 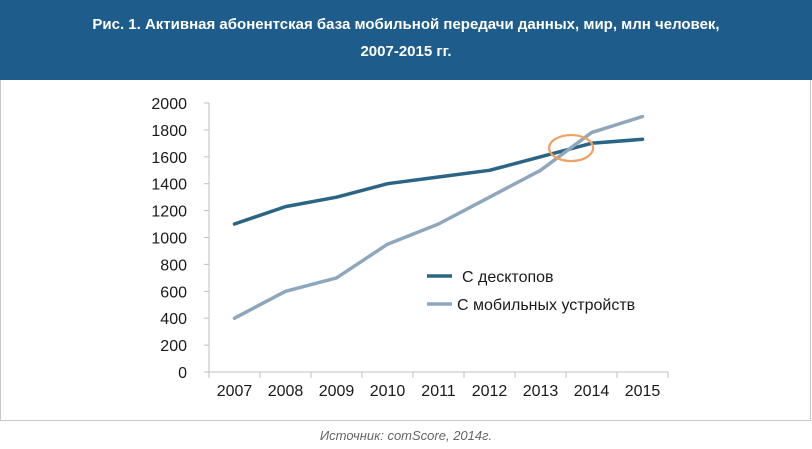 What do you see at coordinates (169, 185) in the screenshot?
I see `y-tick-label: 1400` at bounding box center [169, 185].